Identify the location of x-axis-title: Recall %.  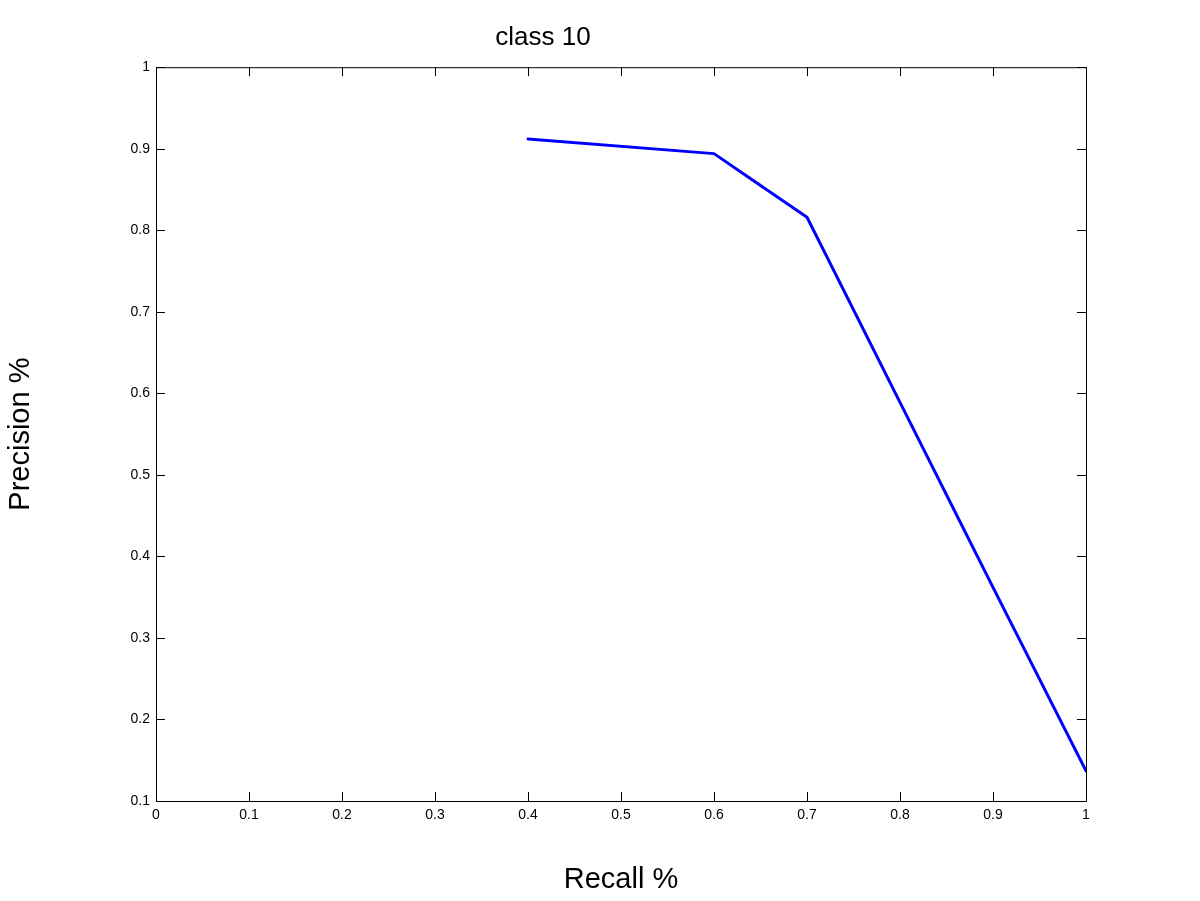
(621, 877).